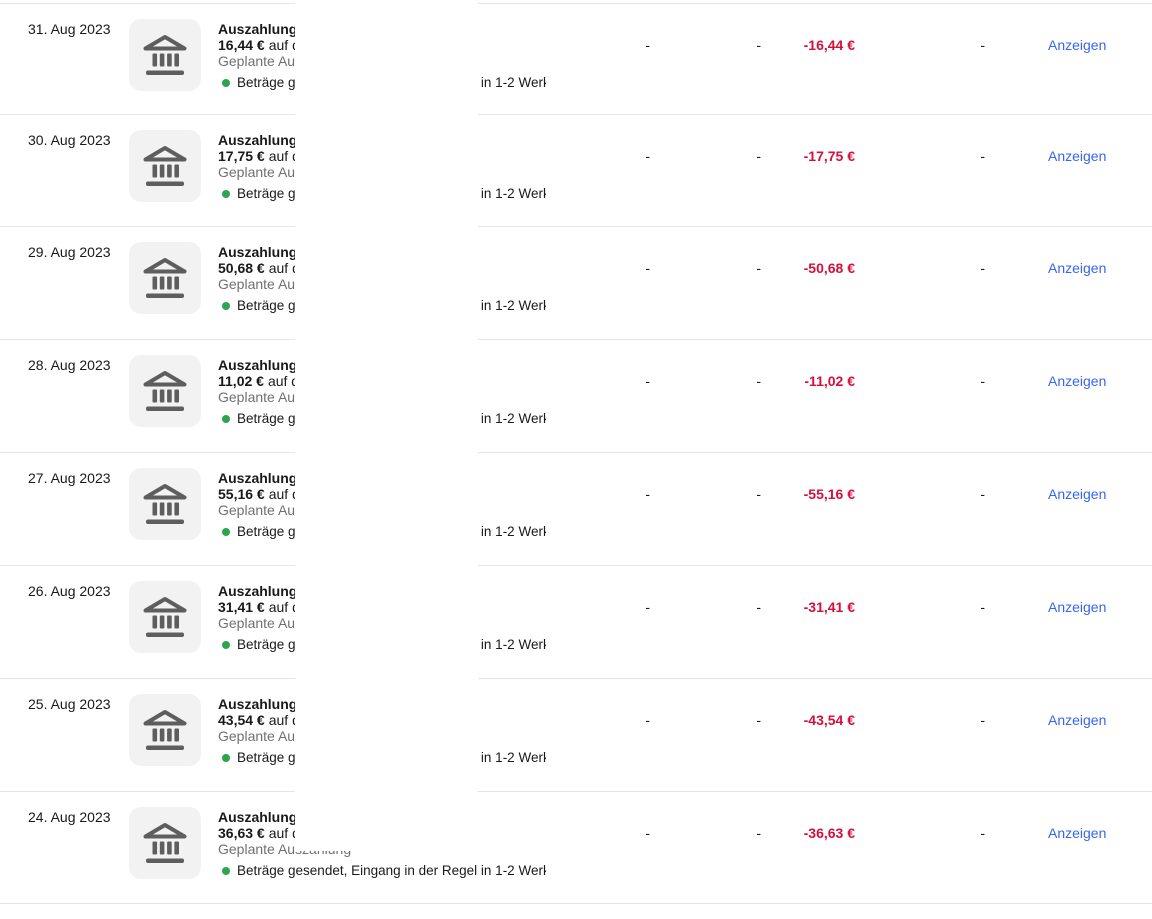 The image size is (1152, 919). Describe the element at coordinates (829, 268) in the screenshot. I see `net-amount: -50,68 €` at that location.